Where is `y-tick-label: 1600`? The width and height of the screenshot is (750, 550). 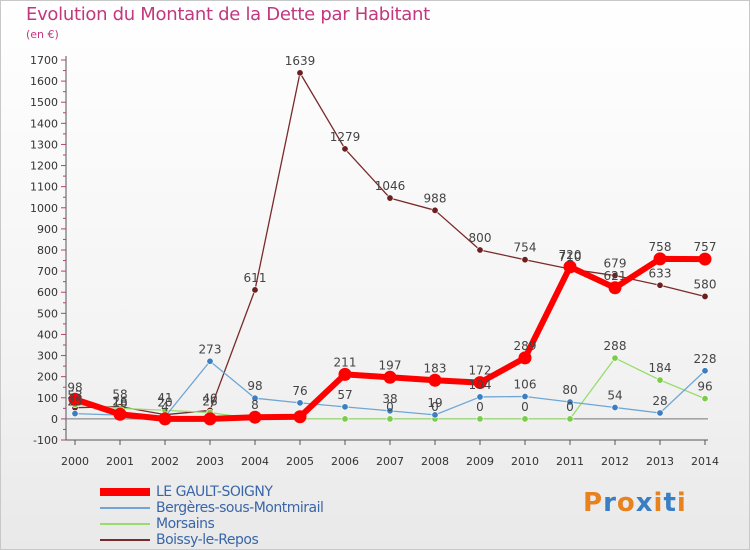 y-tick-label: 1600 is located at coordinates (44, 81).